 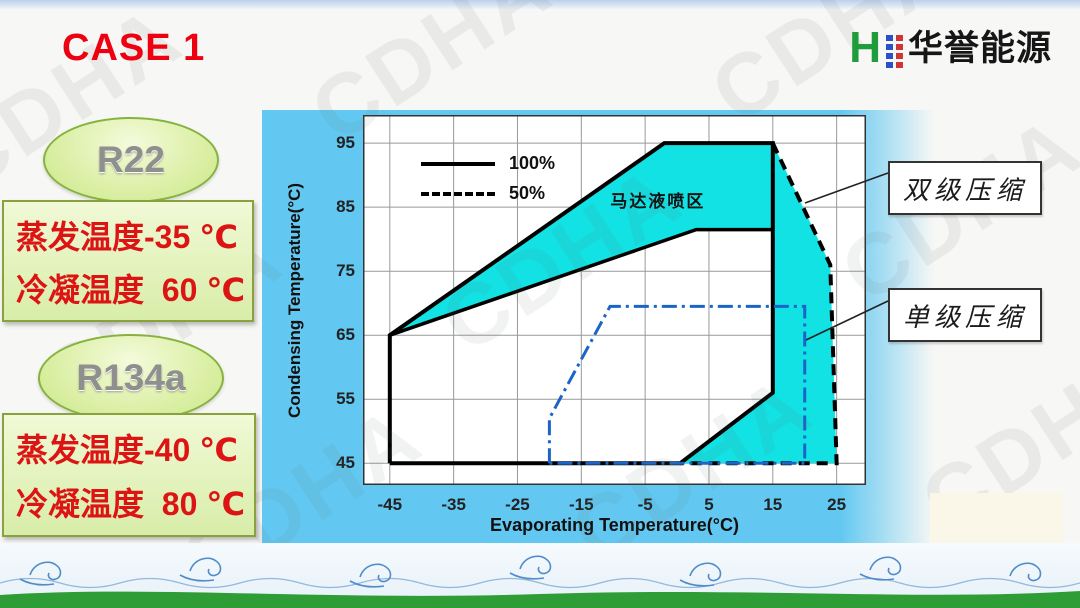 What do you see at coordinates (453, 504) in the screenshot?
I see `x-tick-label: -35` at bounding box center [453, 504].